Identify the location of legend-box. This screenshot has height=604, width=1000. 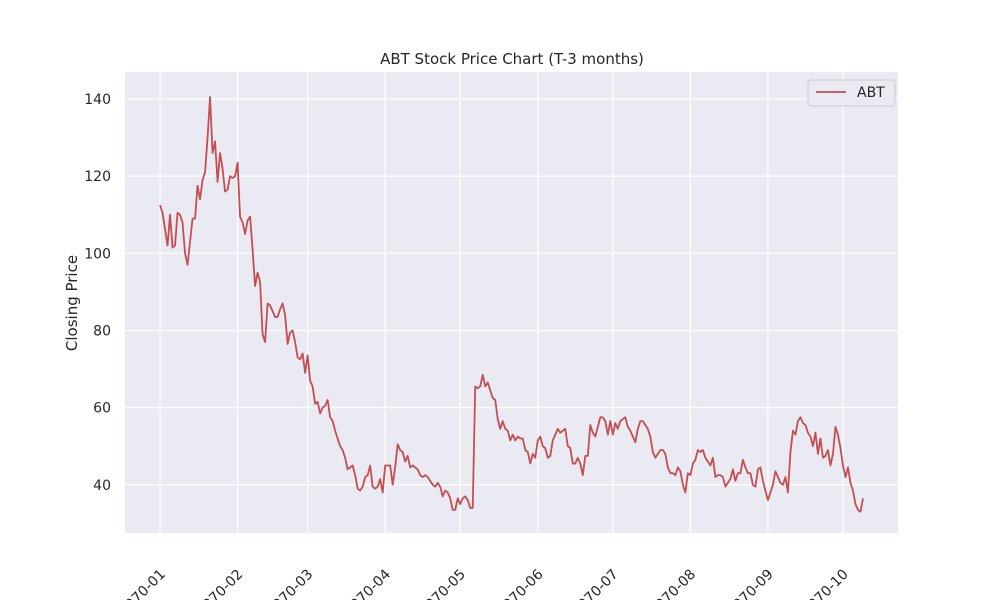
(851, 93).